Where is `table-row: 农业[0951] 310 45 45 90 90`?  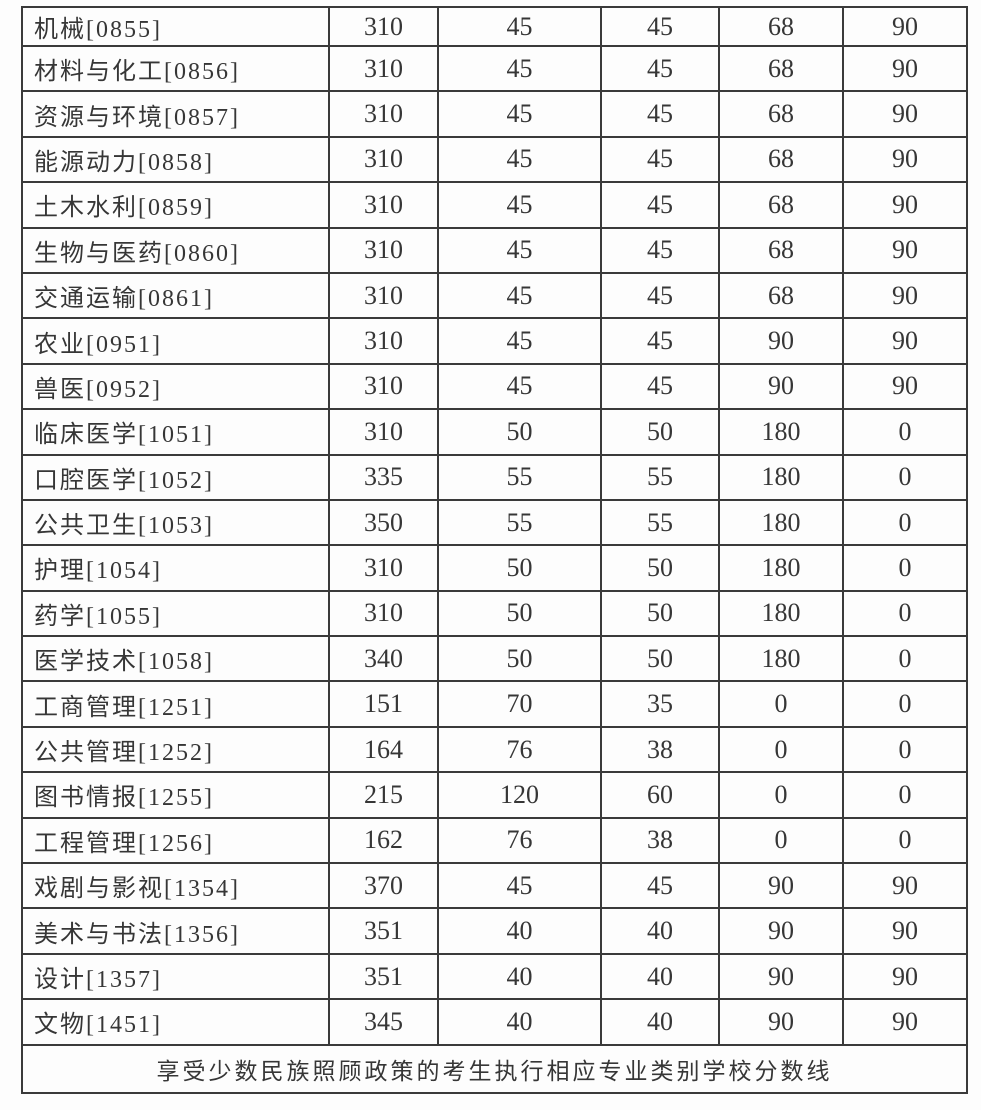
table-row: 农业[0951] 310 45 45 90 90 is located at coordinates (494, 341).